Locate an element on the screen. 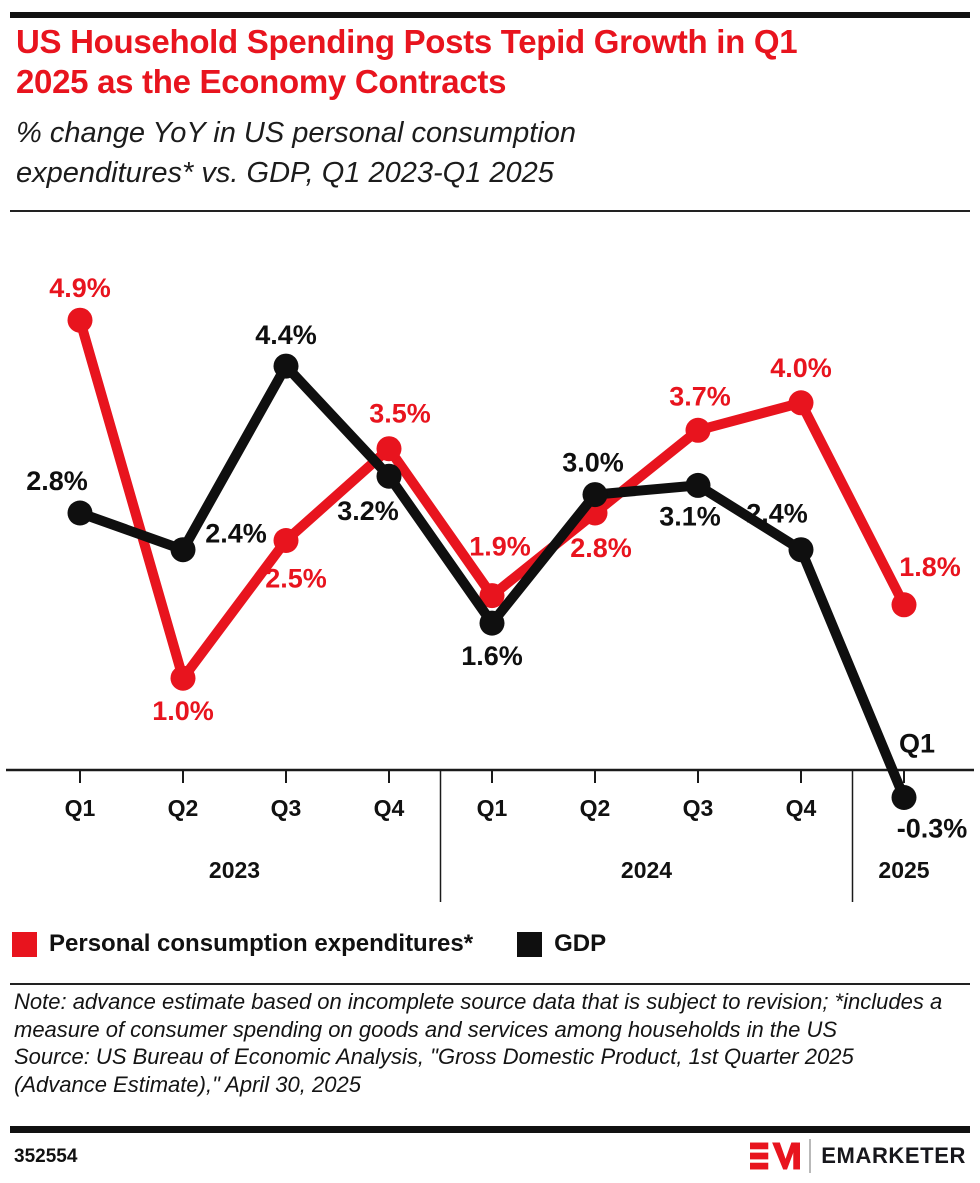 The height and width of the screenshot is (1183, 980). notes-divider is located at coordinates (490, 984).